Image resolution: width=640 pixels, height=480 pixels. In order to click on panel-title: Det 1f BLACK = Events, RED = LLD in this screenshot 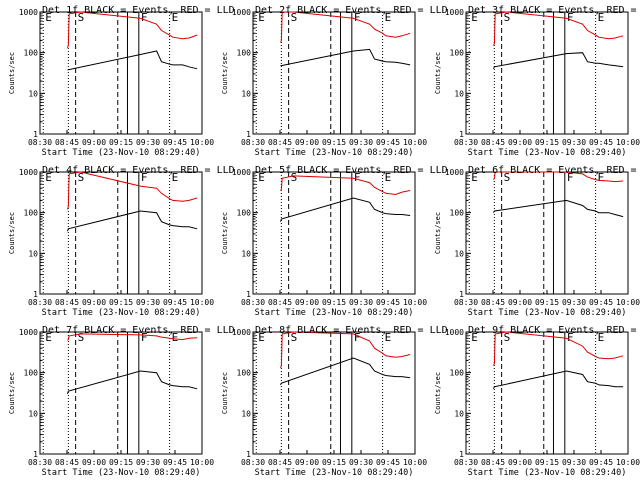, I will do `click(138, 10)`.